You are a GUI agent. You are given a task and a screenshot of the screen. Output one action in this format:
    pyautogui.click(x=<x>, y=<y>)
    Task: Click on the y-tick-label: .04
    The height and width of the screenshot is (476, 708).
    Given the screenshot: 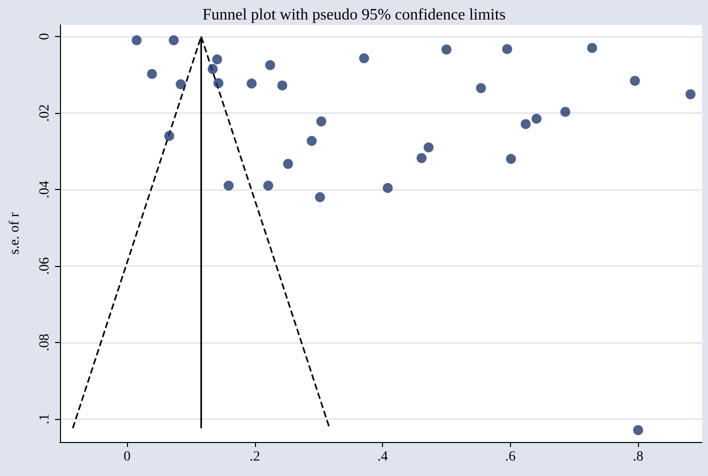 What is the action you would take?
    pyautogui.click(x=45, y=189)
    